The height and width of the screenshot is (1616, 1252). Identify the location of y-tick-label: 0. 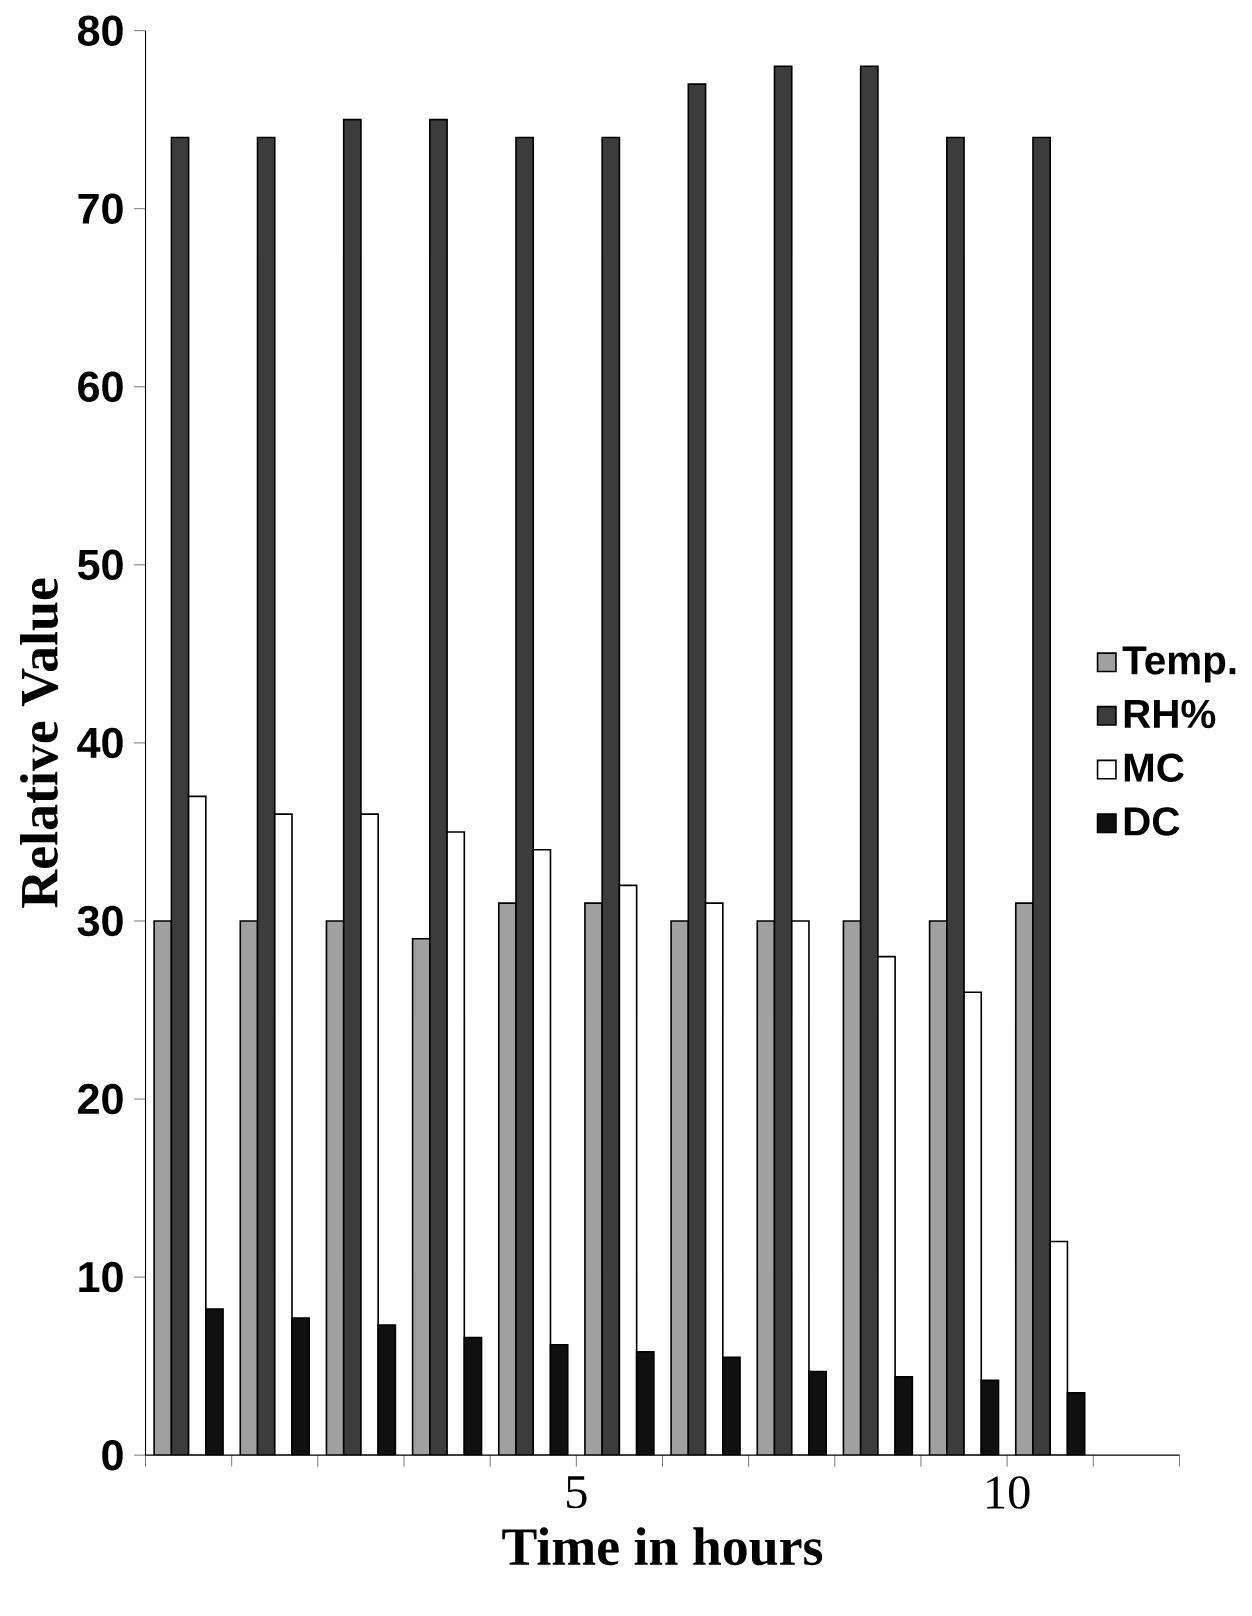
(112, 1455).